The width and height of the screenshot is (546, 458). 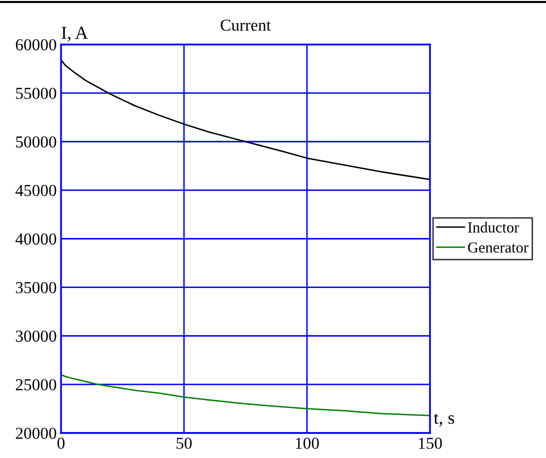 I want to click on y-axis-title: I, A, so click(x=75, y=34).